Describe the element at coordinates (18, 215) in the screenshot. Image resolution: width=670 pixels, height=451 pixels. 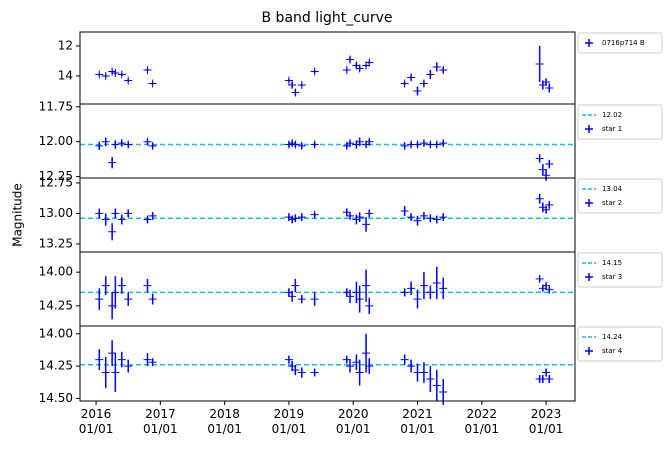
I see `y-axis-label: Magnitude` at that location.